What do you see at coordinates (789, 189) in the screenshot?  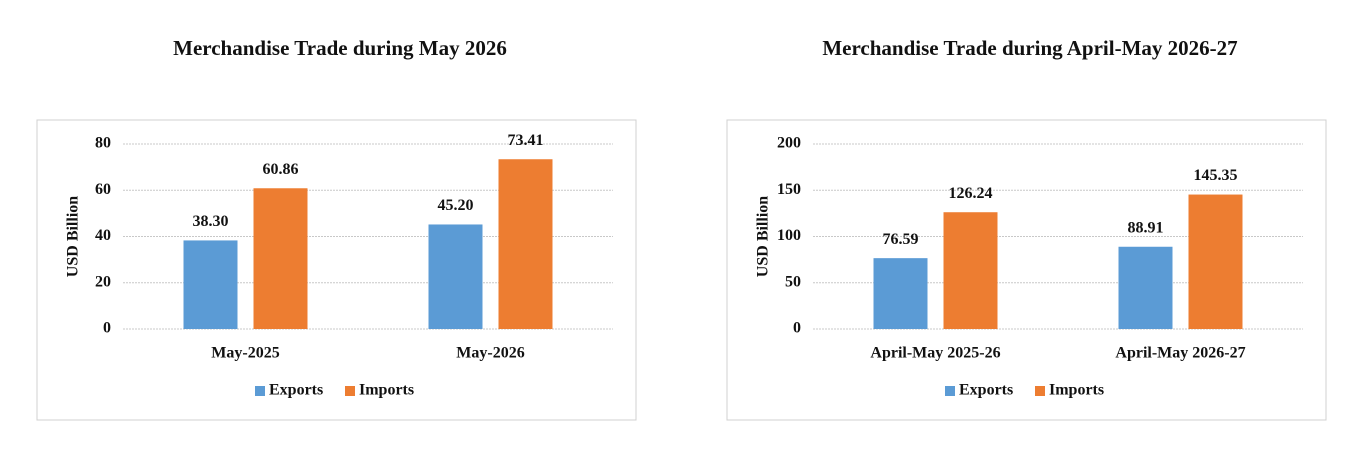 I see `y-tick-label: 150` at bounding box center [789, 189].